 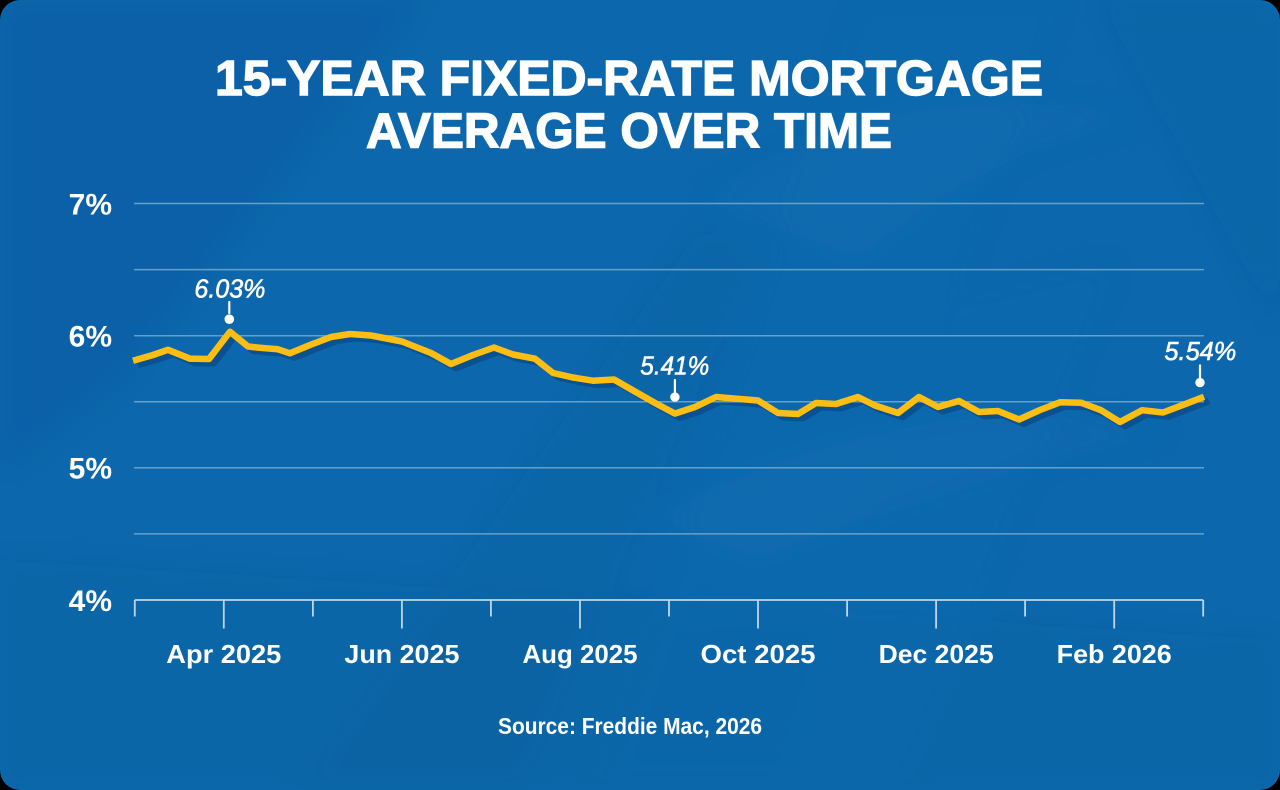 What do you see at coordinates (90, 337) in the screenshot?
I see `svg-text: 6%` at bounding box center [90, 337].